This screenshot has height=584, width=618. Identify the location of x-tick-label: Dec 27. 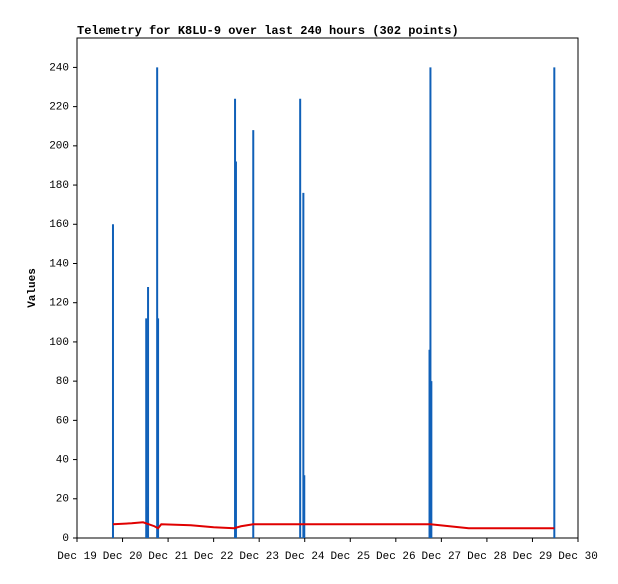
(442, 557).